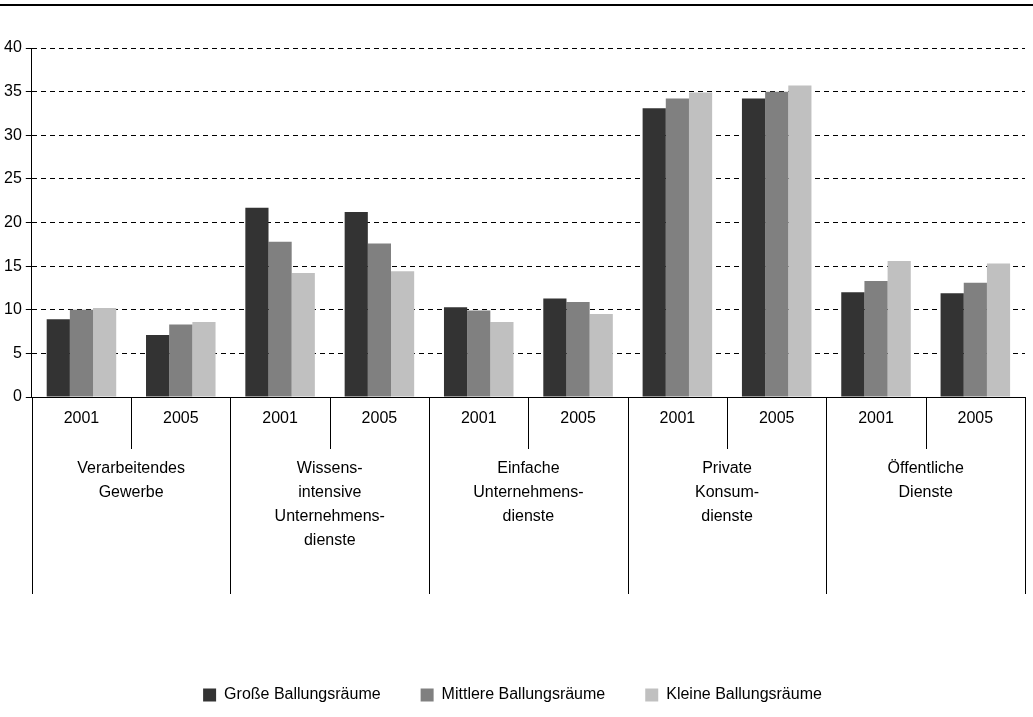 The height and width of the screenshot is (717, 1033). Describe the element at coordinates (17, 352) in the screenshot. I see `y-tick-label: 5` at that location.